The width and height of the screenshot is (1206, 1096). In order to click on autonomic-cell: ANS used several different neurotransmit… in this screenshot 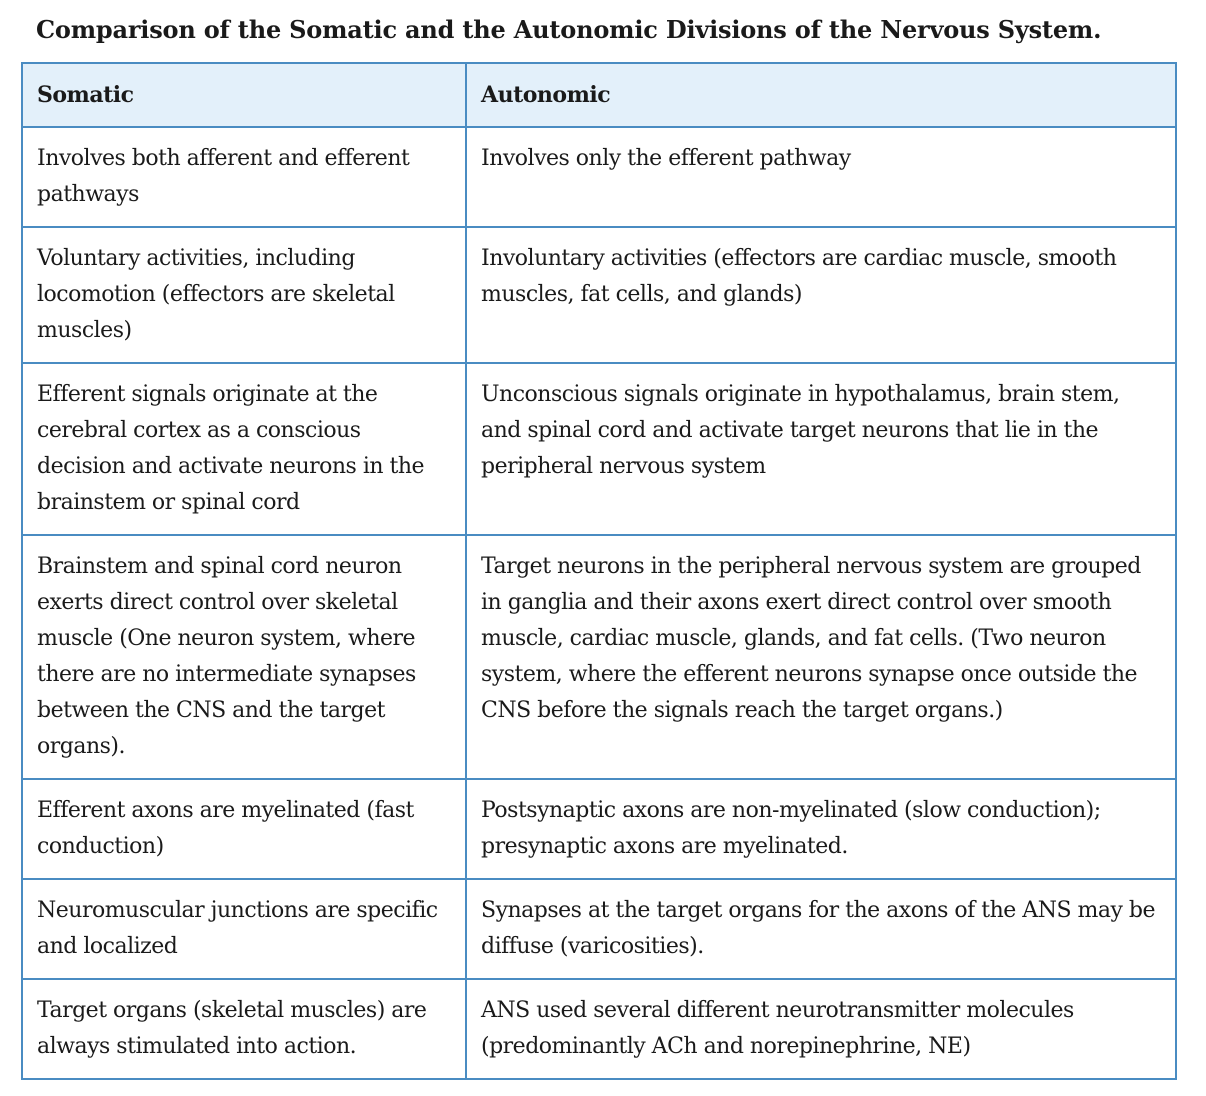, I will do `click(821, 1029)`.